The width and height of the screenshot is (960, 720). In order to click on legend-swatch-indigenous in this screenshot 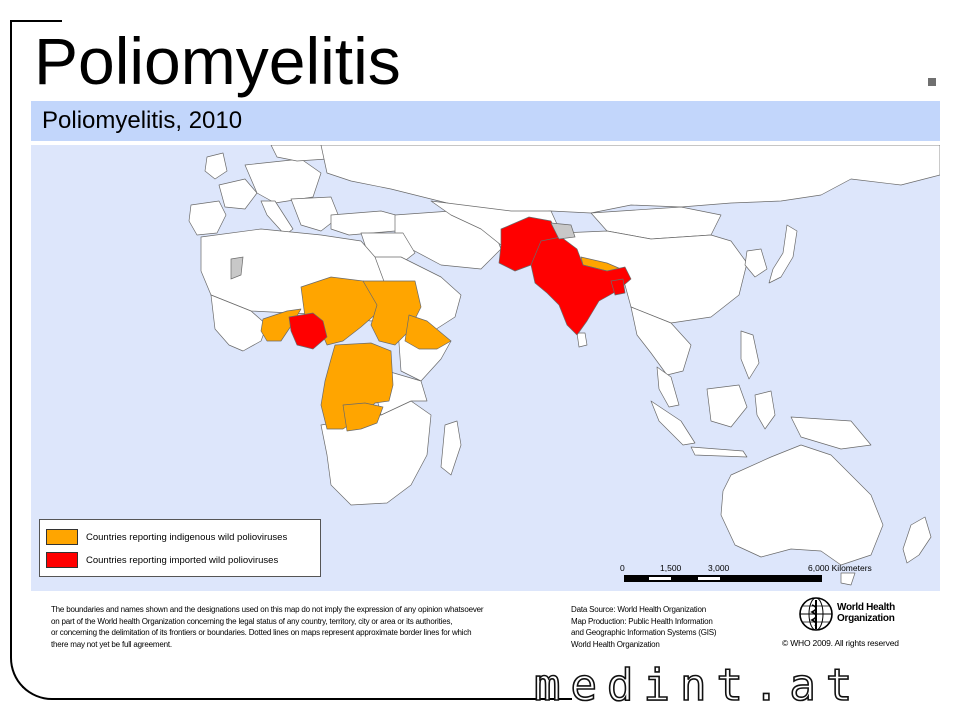, I will do `click(62, 537)`.